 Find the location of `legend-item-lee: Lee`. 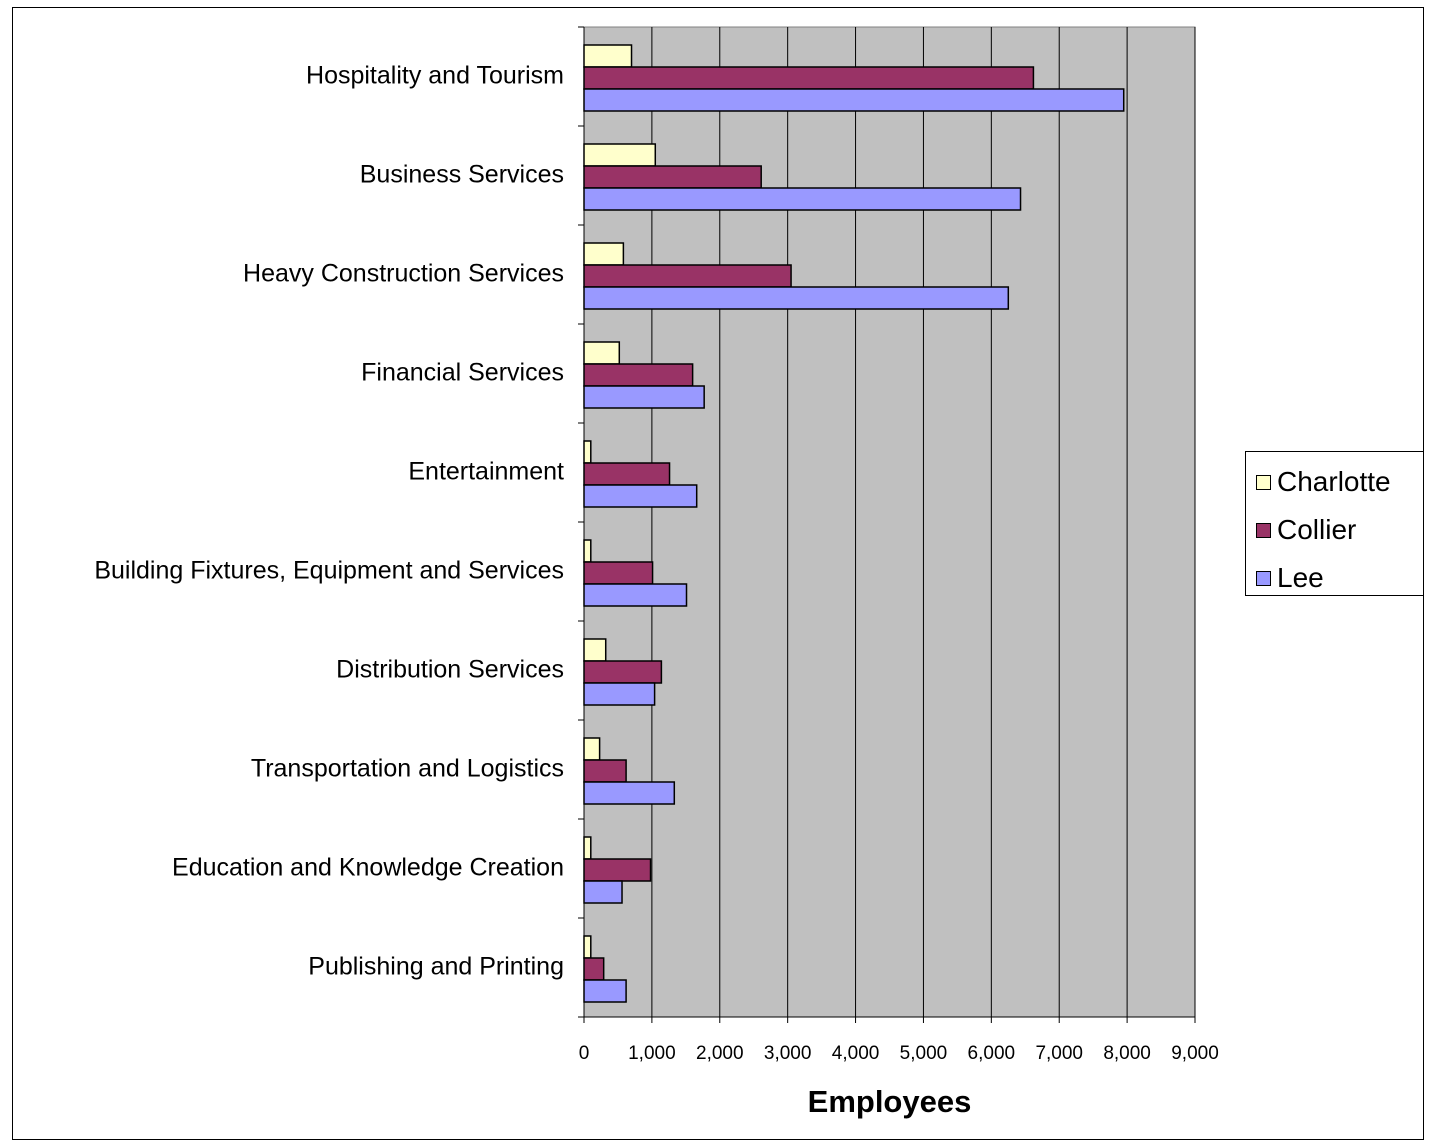

legend-item-lee: Lee is located at coordinates (1334, 578).